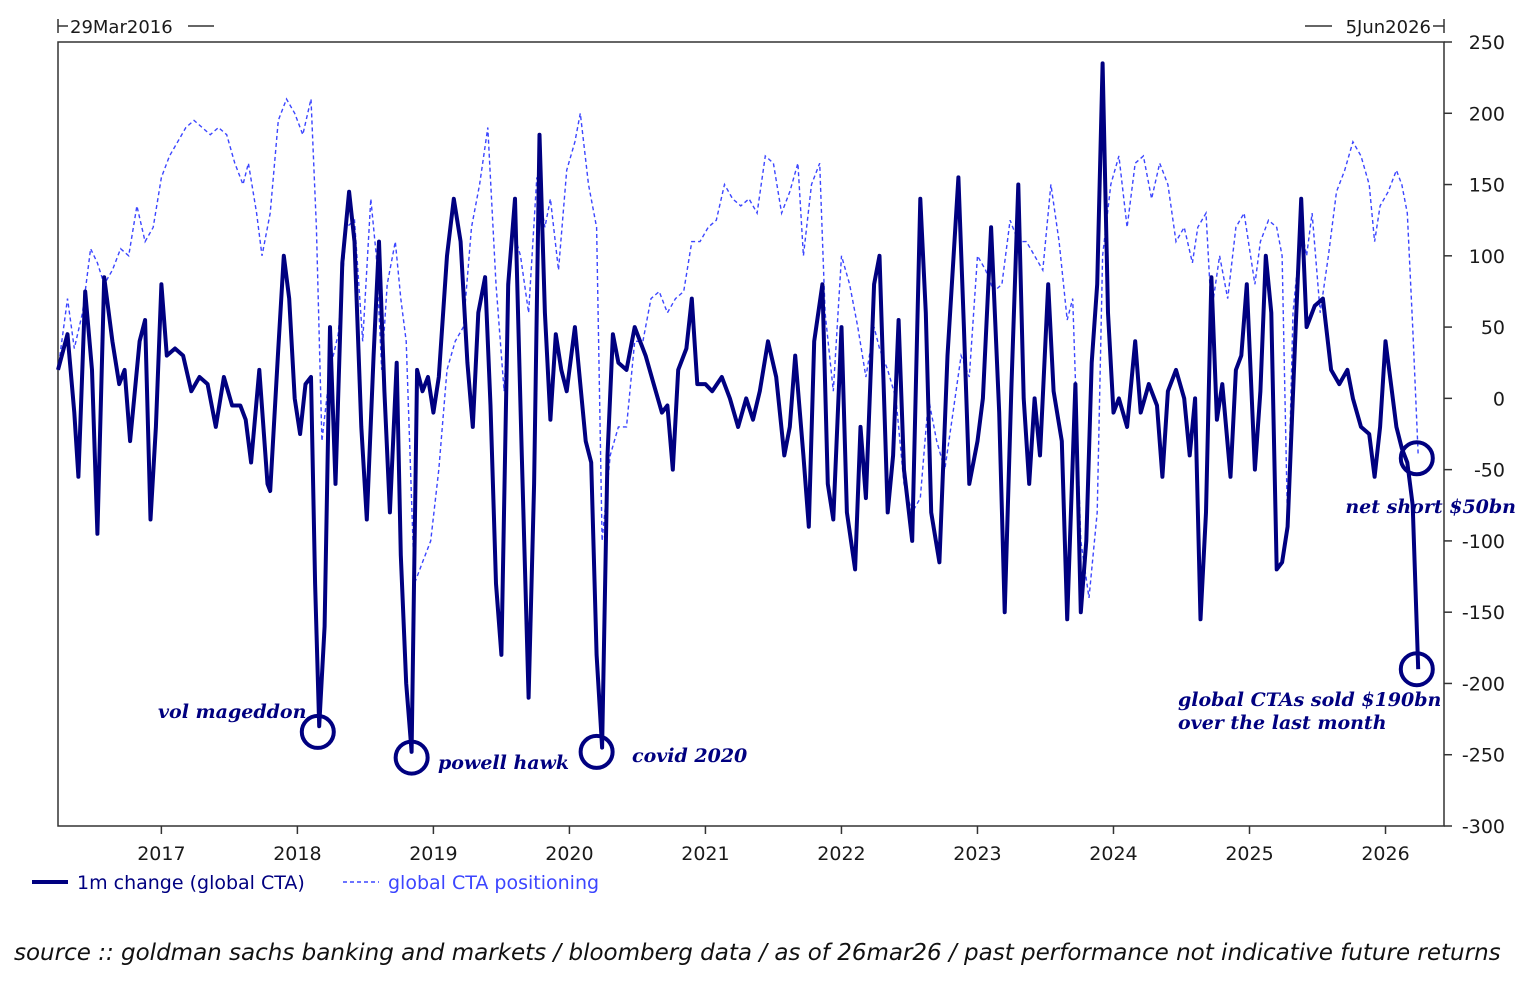  I want to click on x-tick-label: 2018, so click(297, 854).